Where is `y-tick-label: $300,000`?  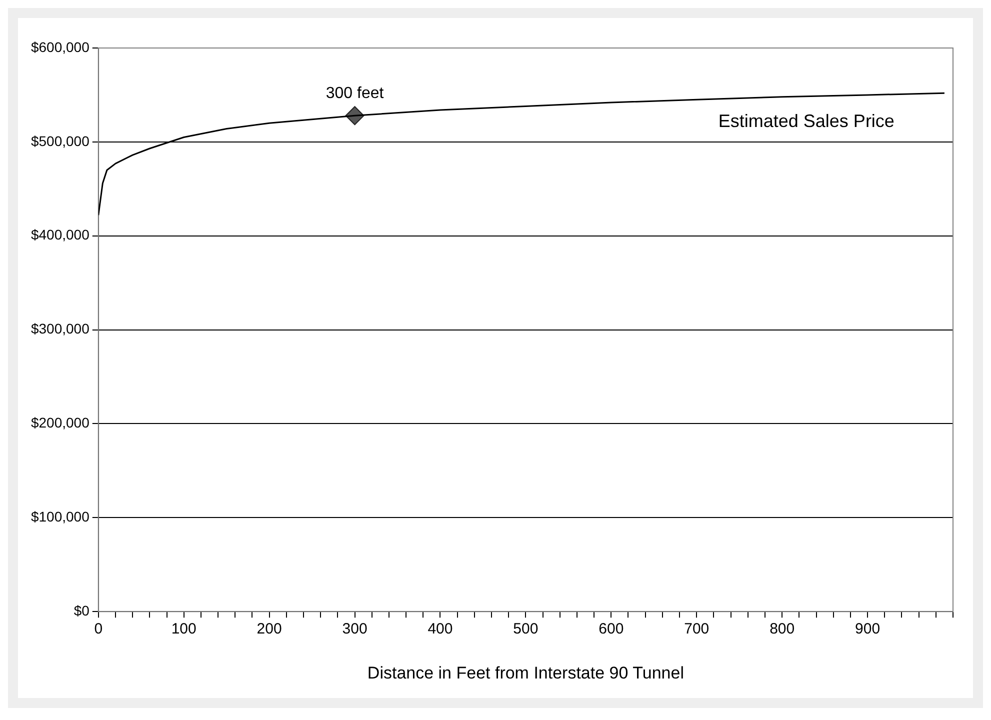
y-tick-label: $300,000 is located at coordinates (60, 328).